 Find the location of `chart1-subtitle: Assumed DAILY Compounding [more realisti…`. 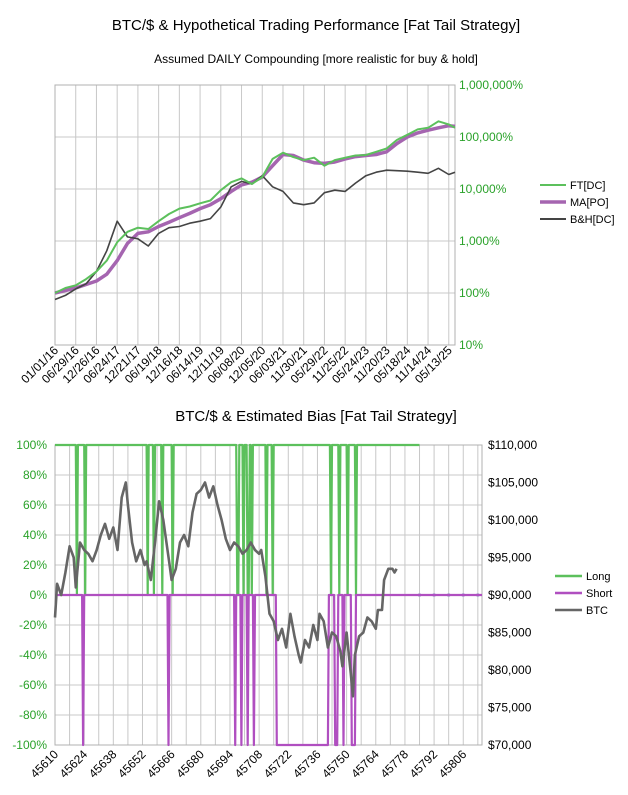

chart1-subtitle: Assumed DAILY Compounding [more realisti… is located at coordinates (316, 59).